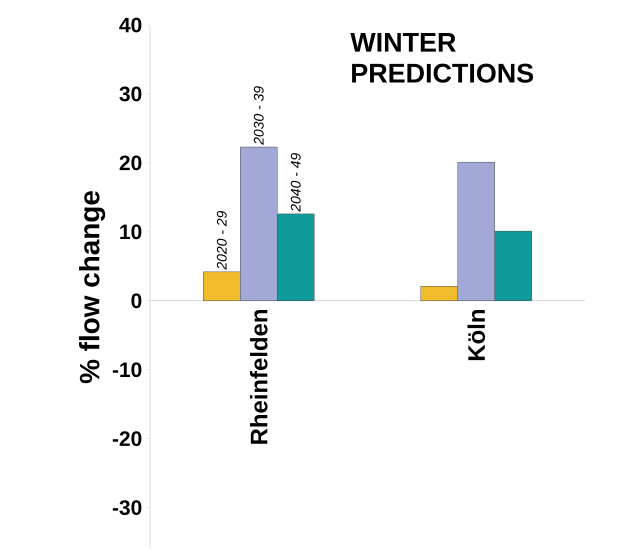 This screenshot has height=554, width=625. What do you see at coordinates (295, 182) in the screenshot?
I see `text: 2040 - 49` at bounding box center [295, 182].